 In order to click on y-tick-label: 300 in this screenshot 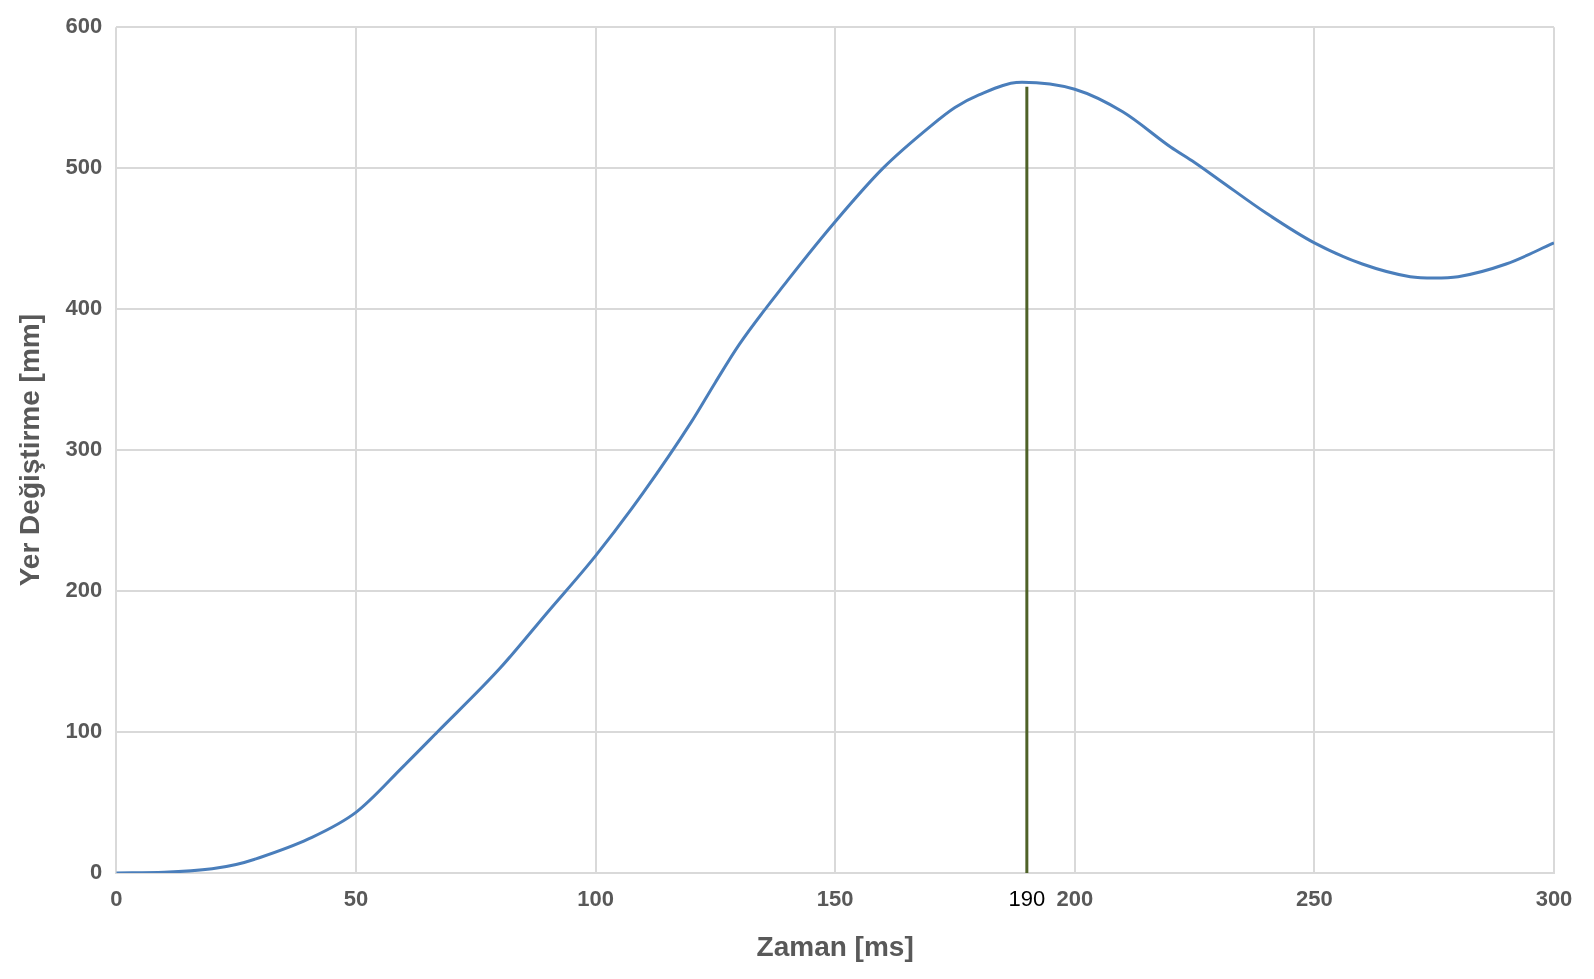, I will do `click(84, 449)`.